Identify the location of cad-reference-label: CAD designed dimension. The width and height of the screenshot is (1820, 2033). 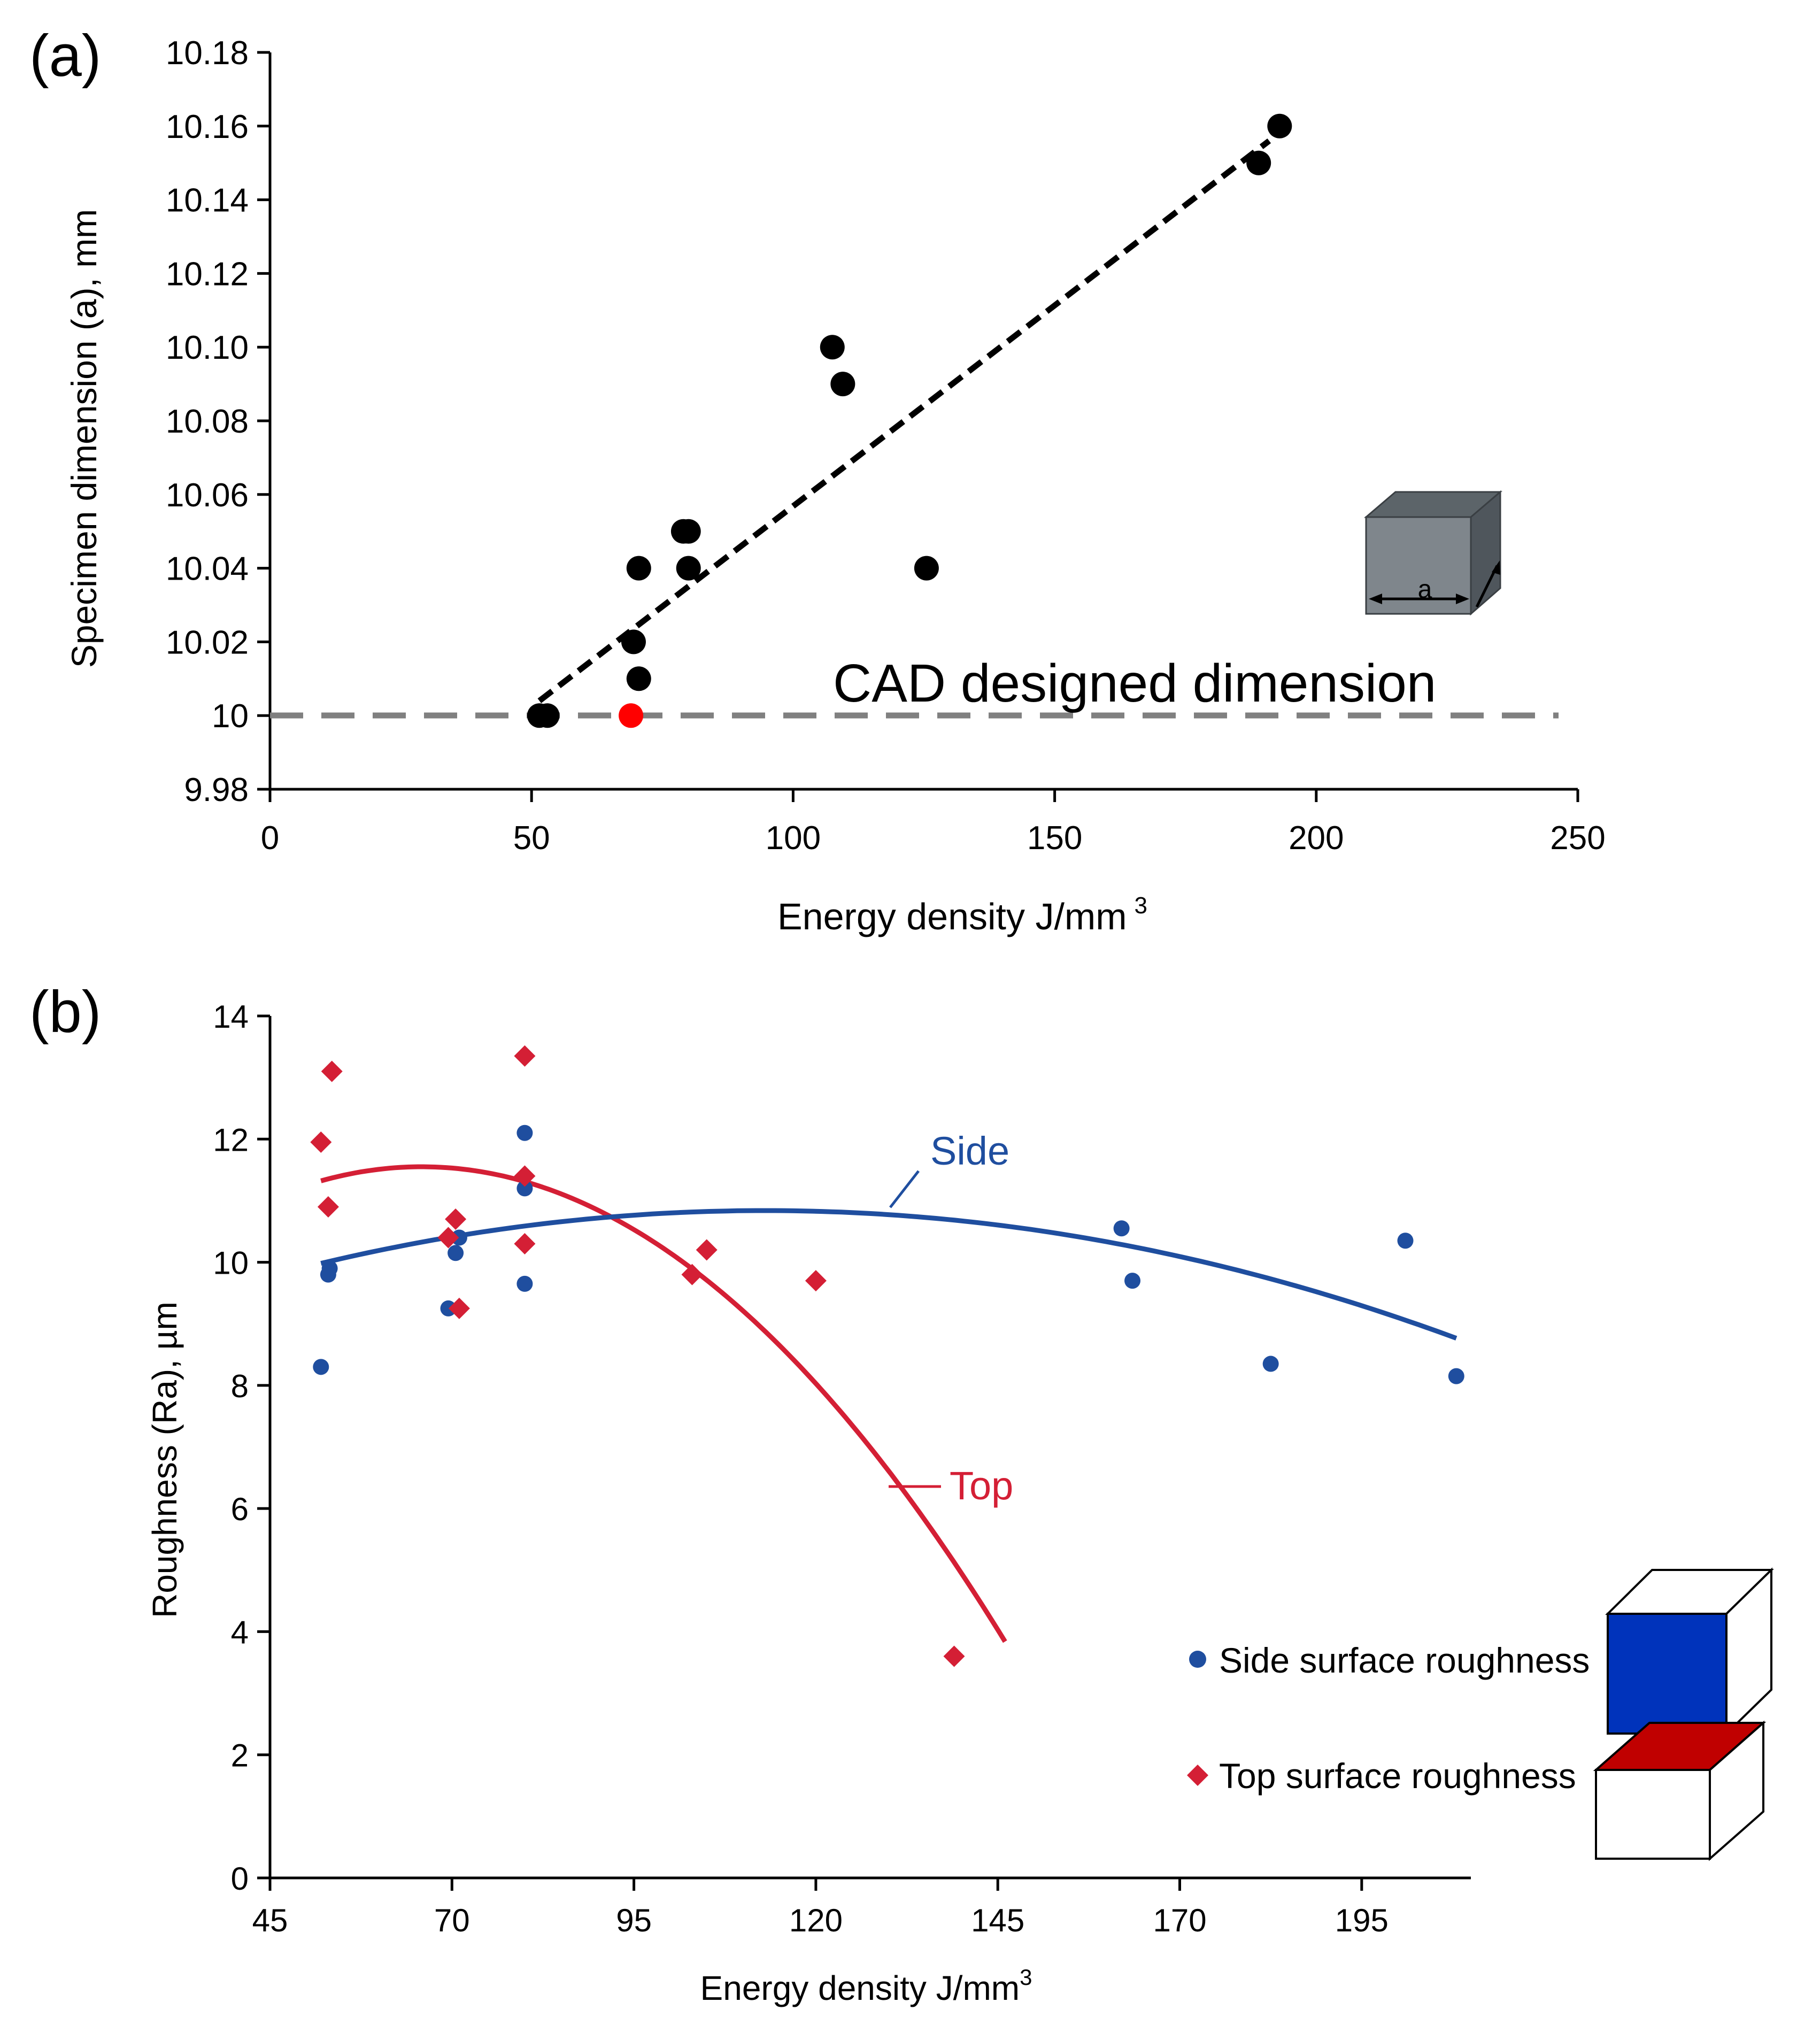
(1134, 683).